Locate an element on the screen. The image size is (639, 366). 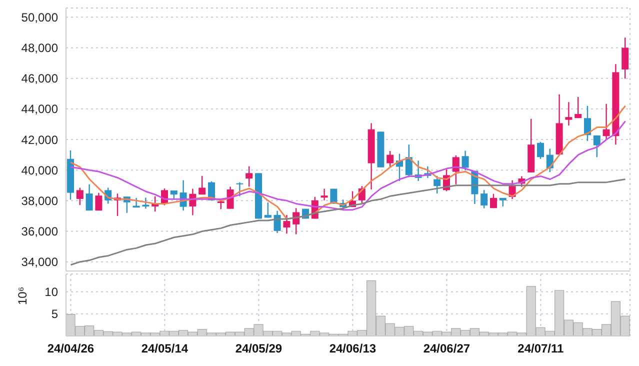
x-tick-label: 24/05/29 is located at coordinates (258, 349).